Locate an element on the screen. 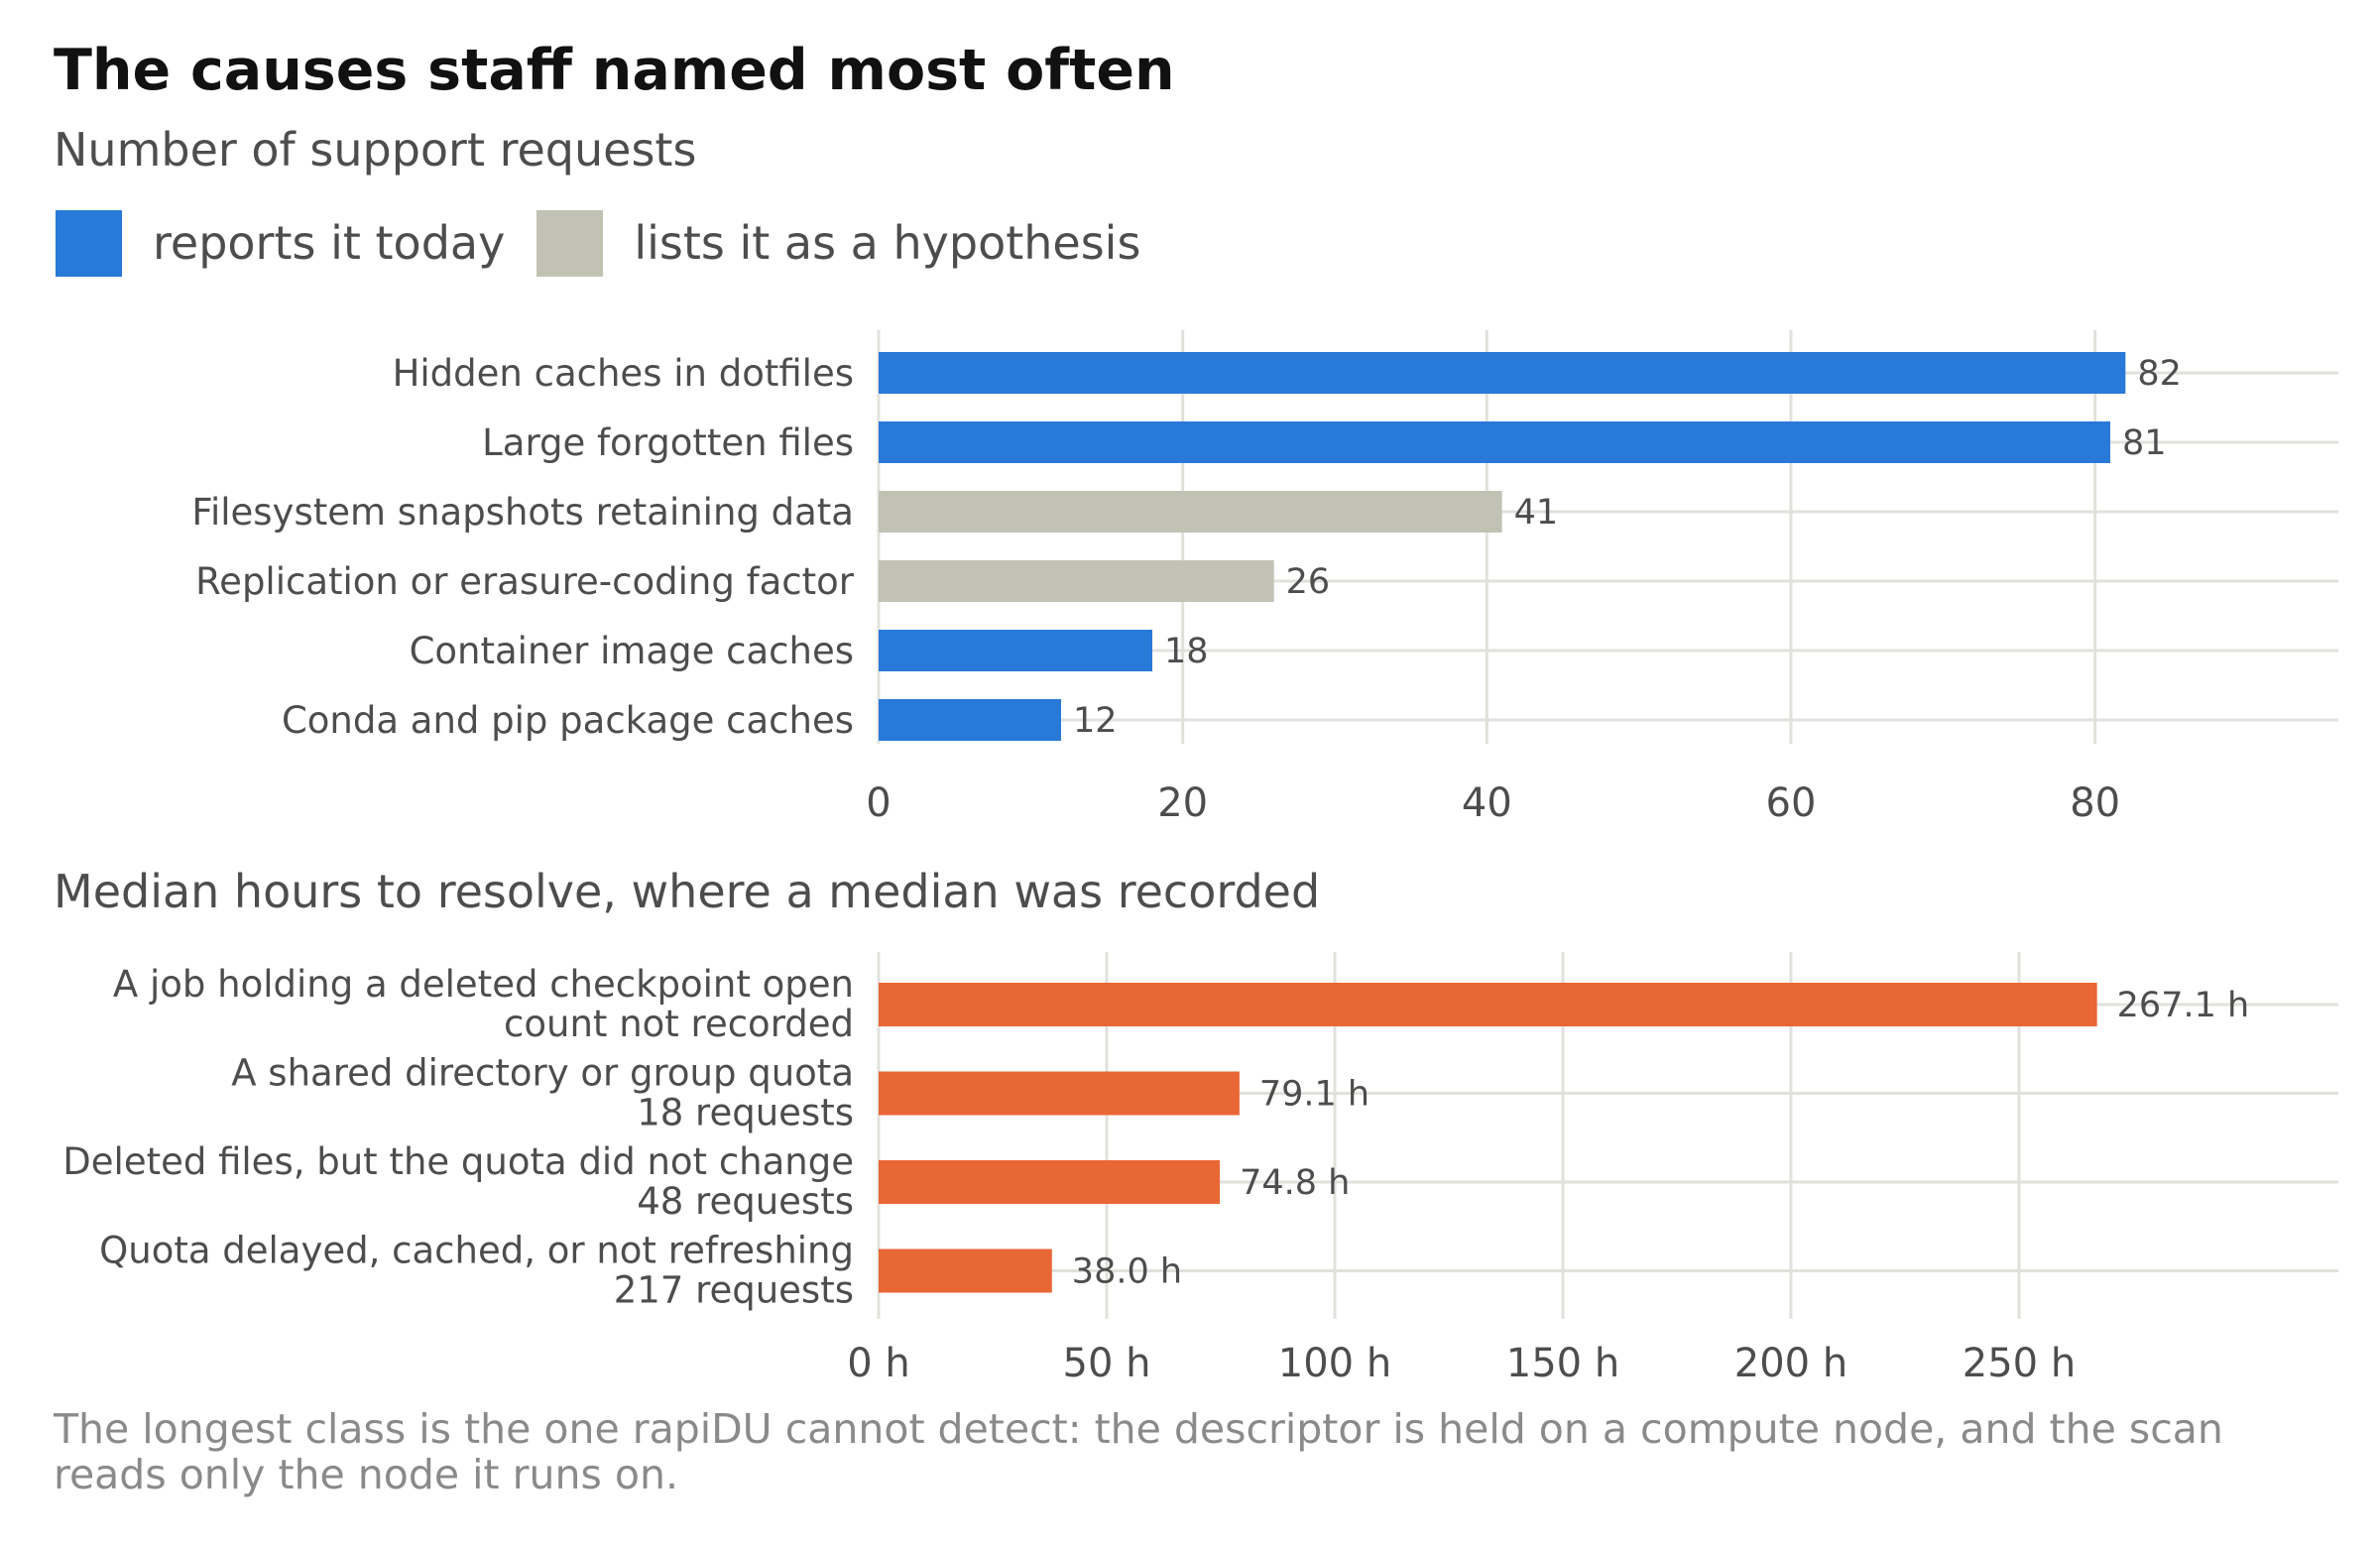 Image resolution: width=2380 pixels, height=1547 pixels. value-label: 41 is located at coordinates (1536, 513).